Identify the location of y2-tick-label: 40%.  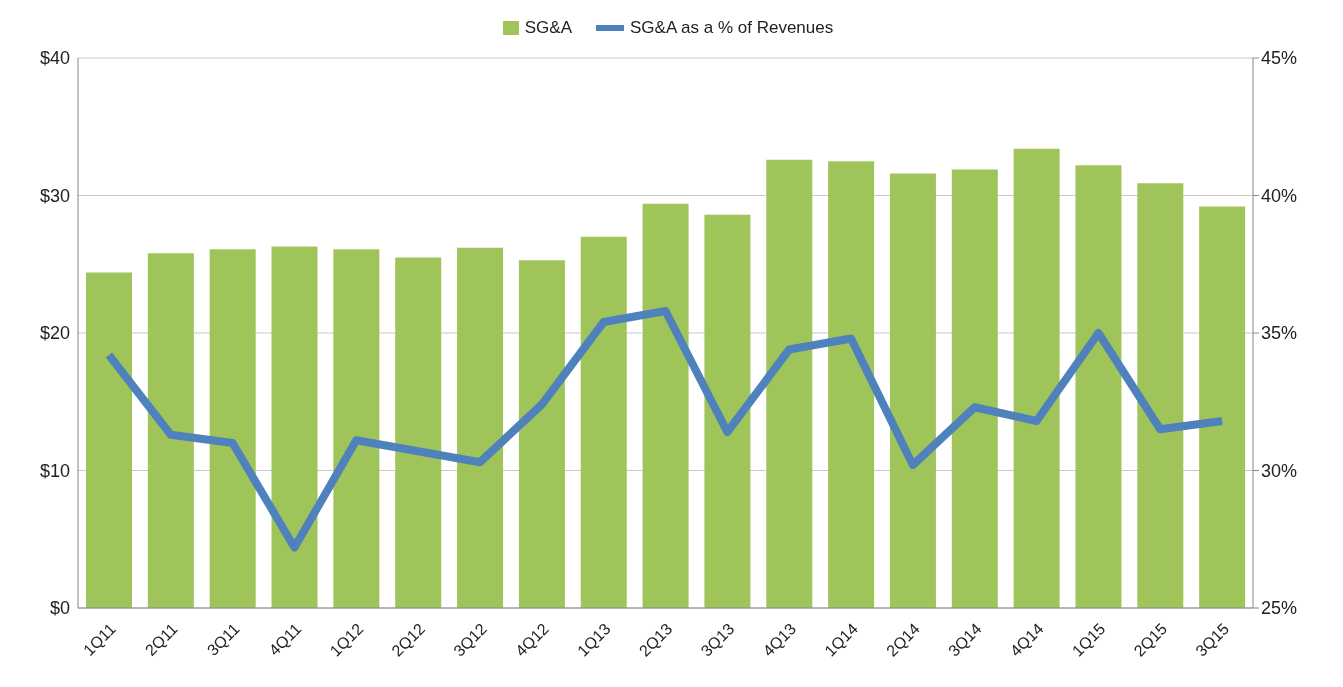
(1279, 195).